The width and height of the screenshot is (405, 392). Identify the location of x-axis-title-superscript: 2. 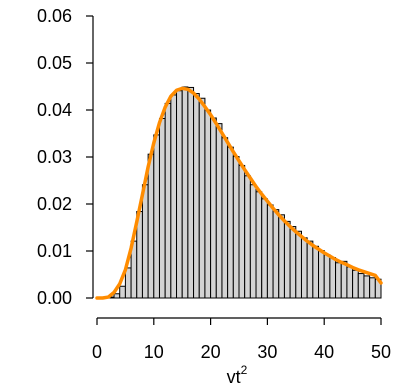
(244, 370).